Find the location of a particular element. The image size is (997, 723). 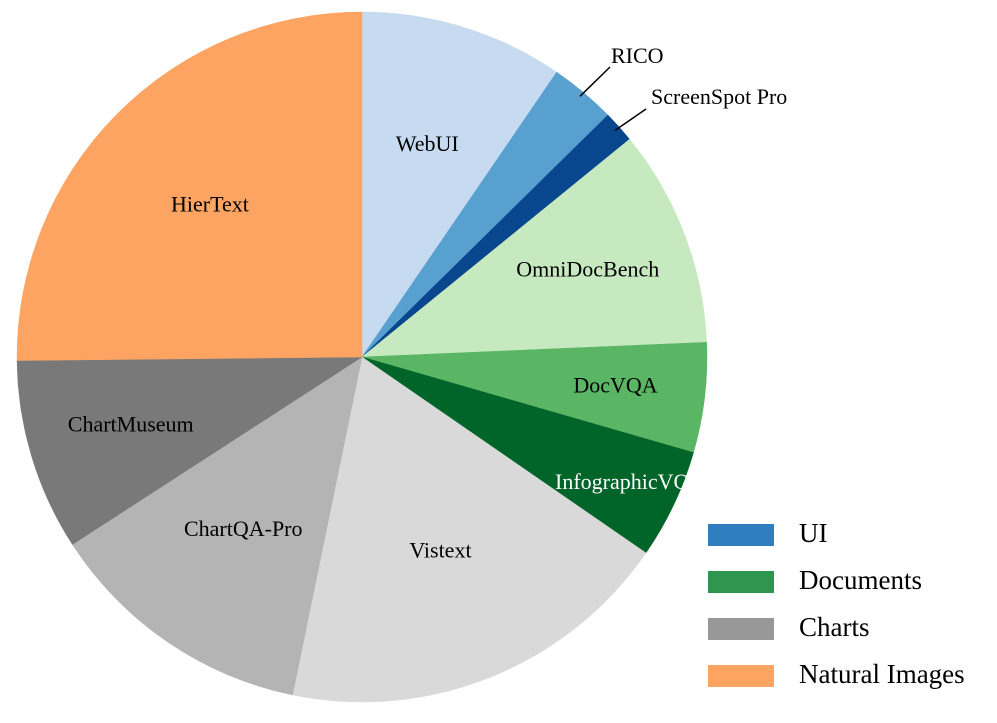

slice-label-webui: WebUI is located at coordinates (427, 143).